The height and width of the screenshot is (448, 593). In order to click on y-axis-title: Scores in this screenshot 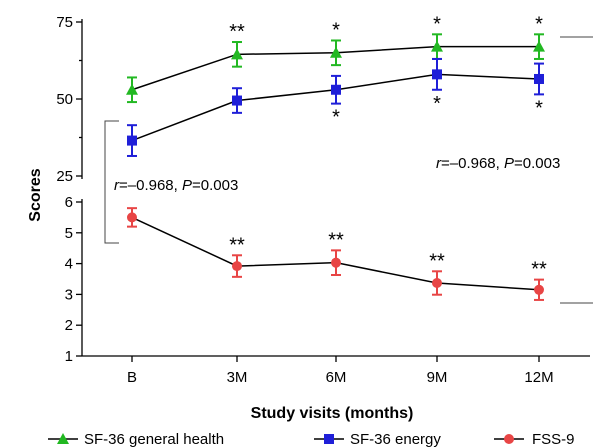, I will do `click(35, 194)`.